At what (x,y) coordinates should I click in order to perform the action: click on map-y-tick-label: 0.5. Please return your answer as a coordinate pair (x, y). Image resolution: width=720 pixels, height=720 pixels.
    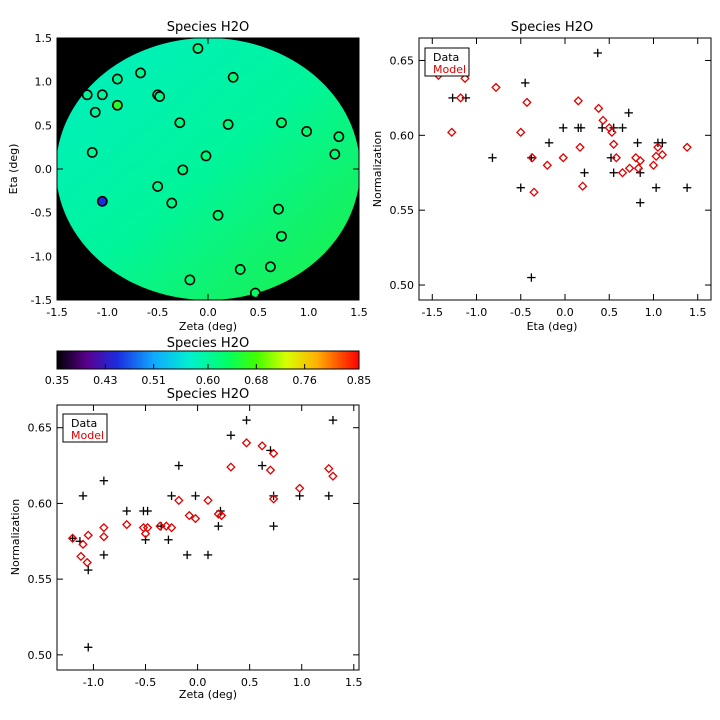
    Looking at the image, I should click on (44, 125).